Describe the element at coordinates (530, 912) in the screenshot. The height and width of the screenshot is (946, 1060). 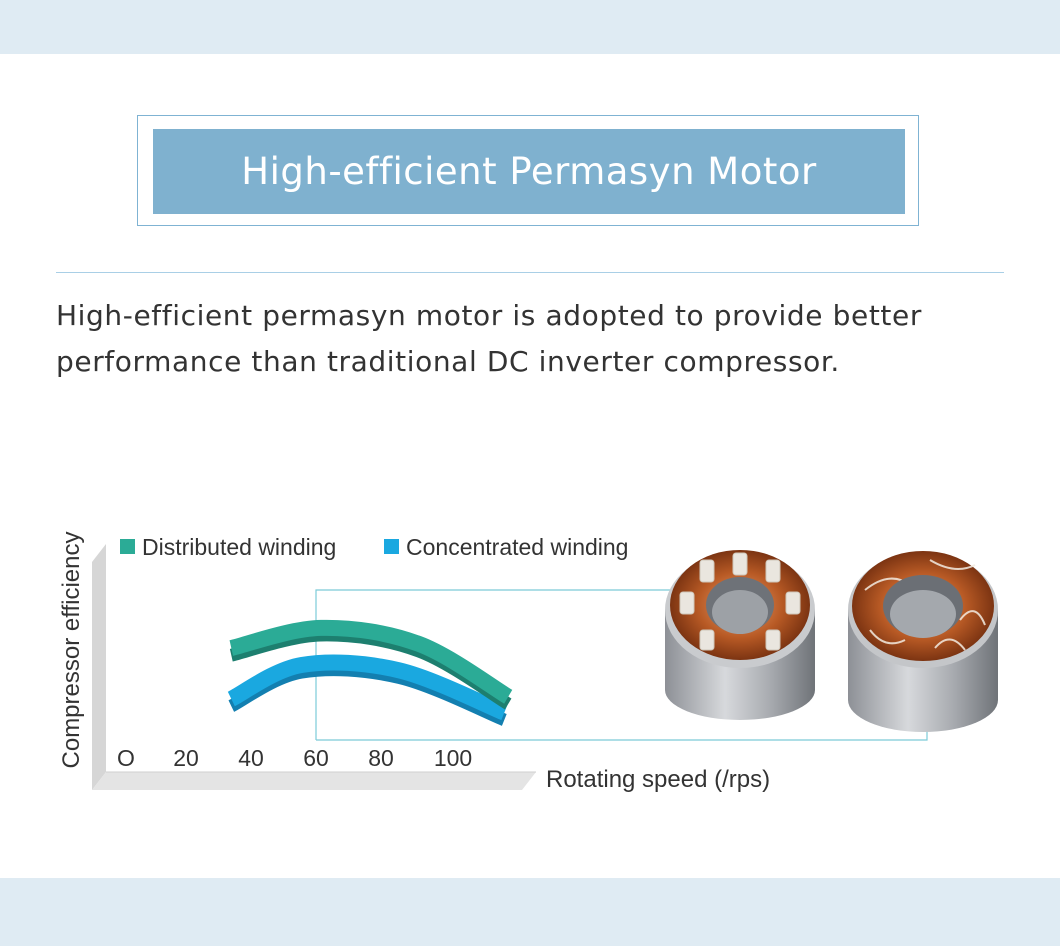
I see `bottom-band` at that location.